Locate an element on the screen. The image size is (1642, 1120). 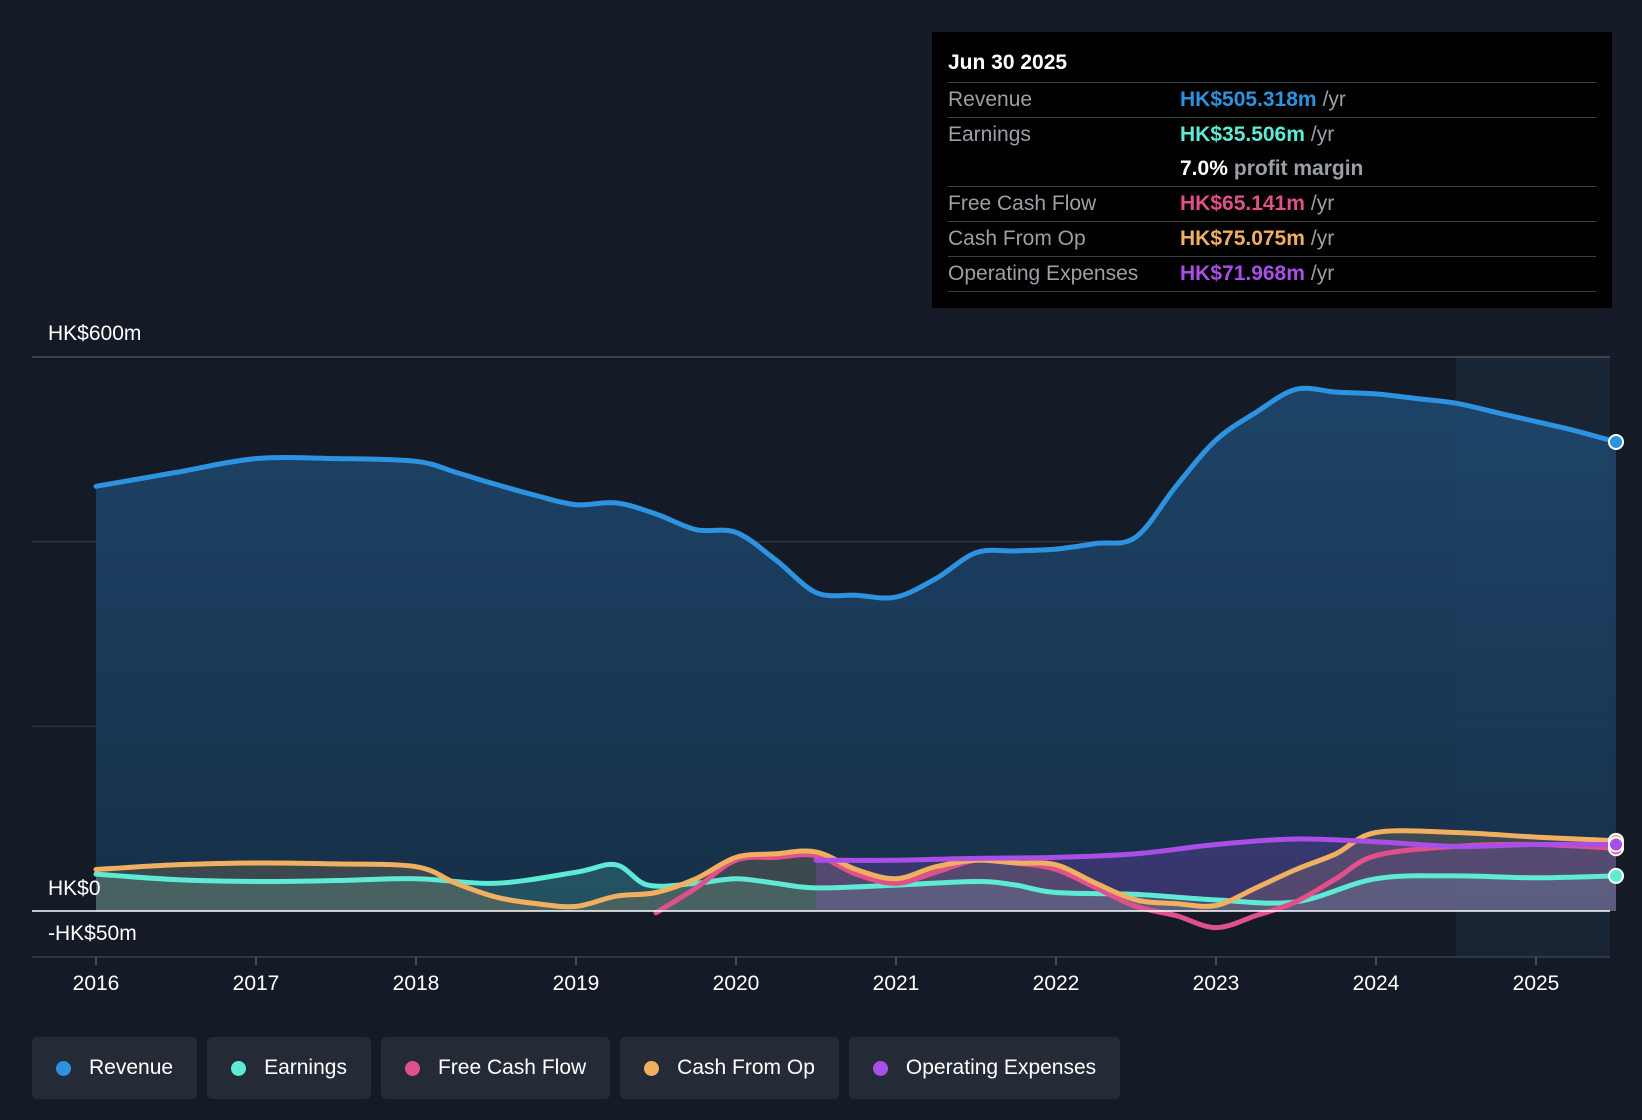
operating-expenses-dot-icon is located at coordinates (880, 1068).